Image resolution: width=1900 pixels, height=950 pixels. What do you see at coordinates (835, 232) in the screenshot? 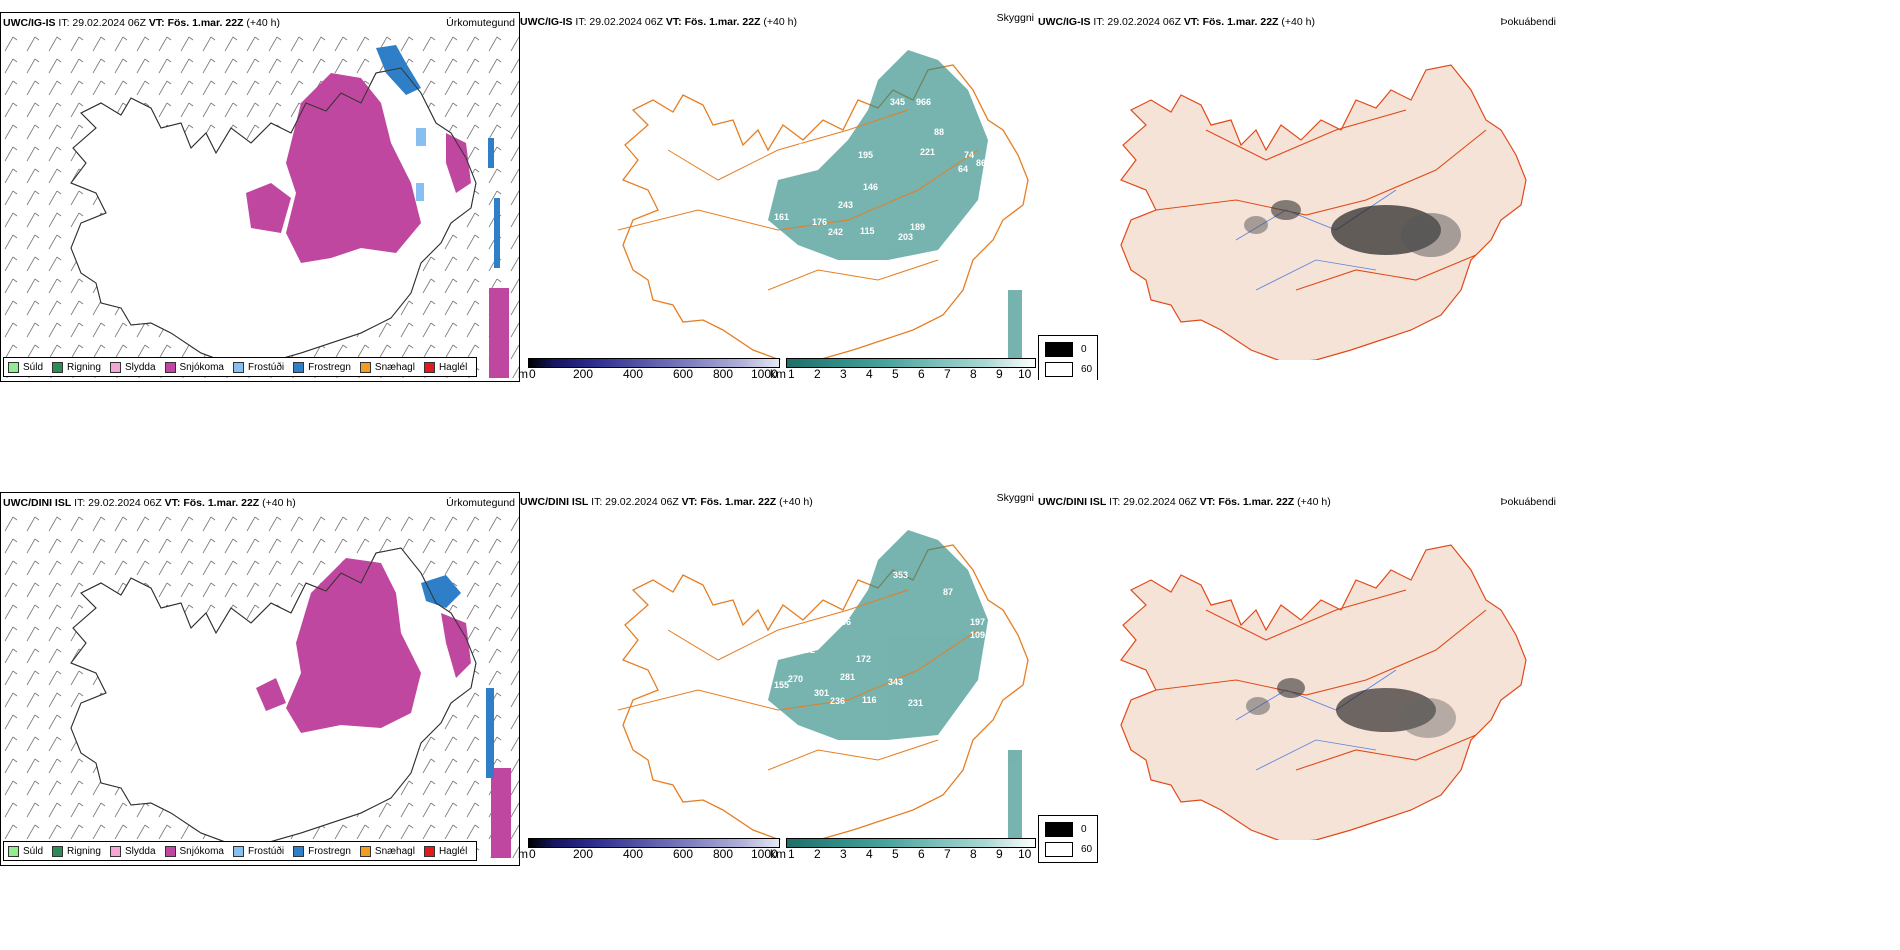
I see `svg-text: 242` at bounding box center [835, 232].